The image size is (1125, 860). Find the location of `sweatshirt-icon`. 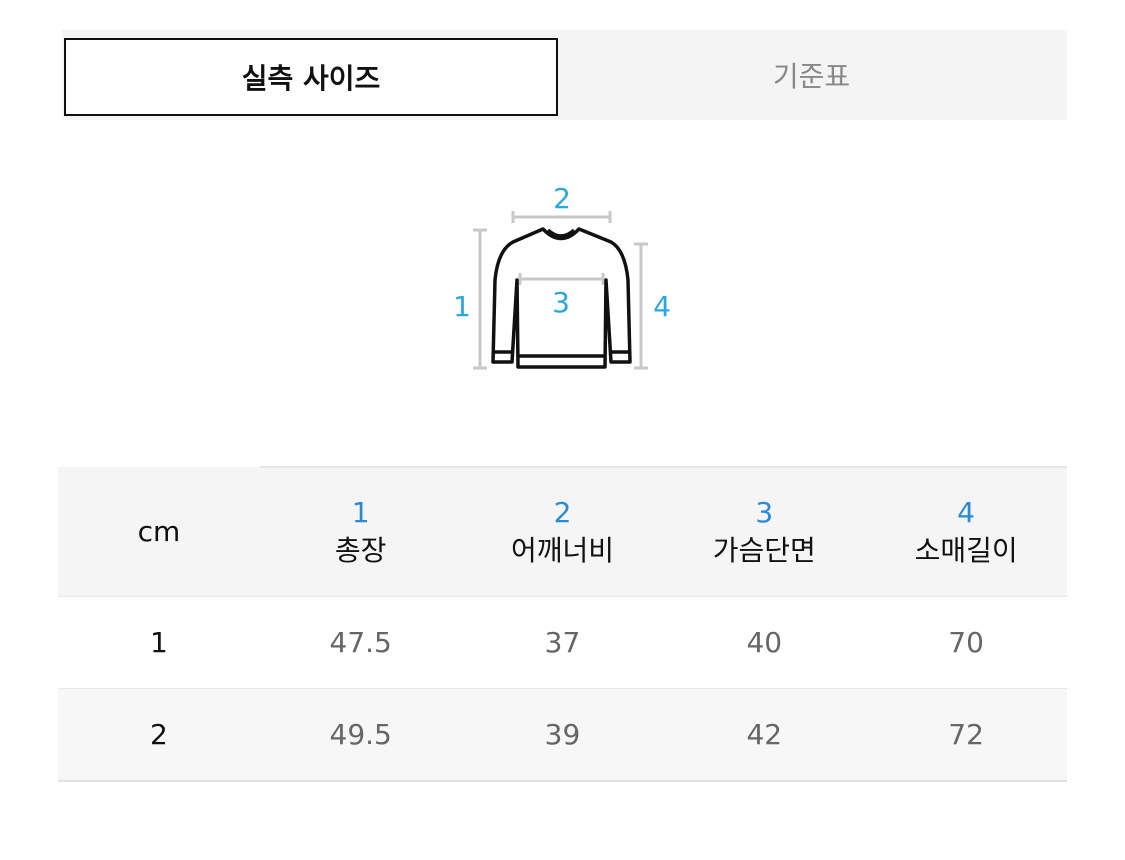

sweatshirt-icon is located at coordinates (561, 298).